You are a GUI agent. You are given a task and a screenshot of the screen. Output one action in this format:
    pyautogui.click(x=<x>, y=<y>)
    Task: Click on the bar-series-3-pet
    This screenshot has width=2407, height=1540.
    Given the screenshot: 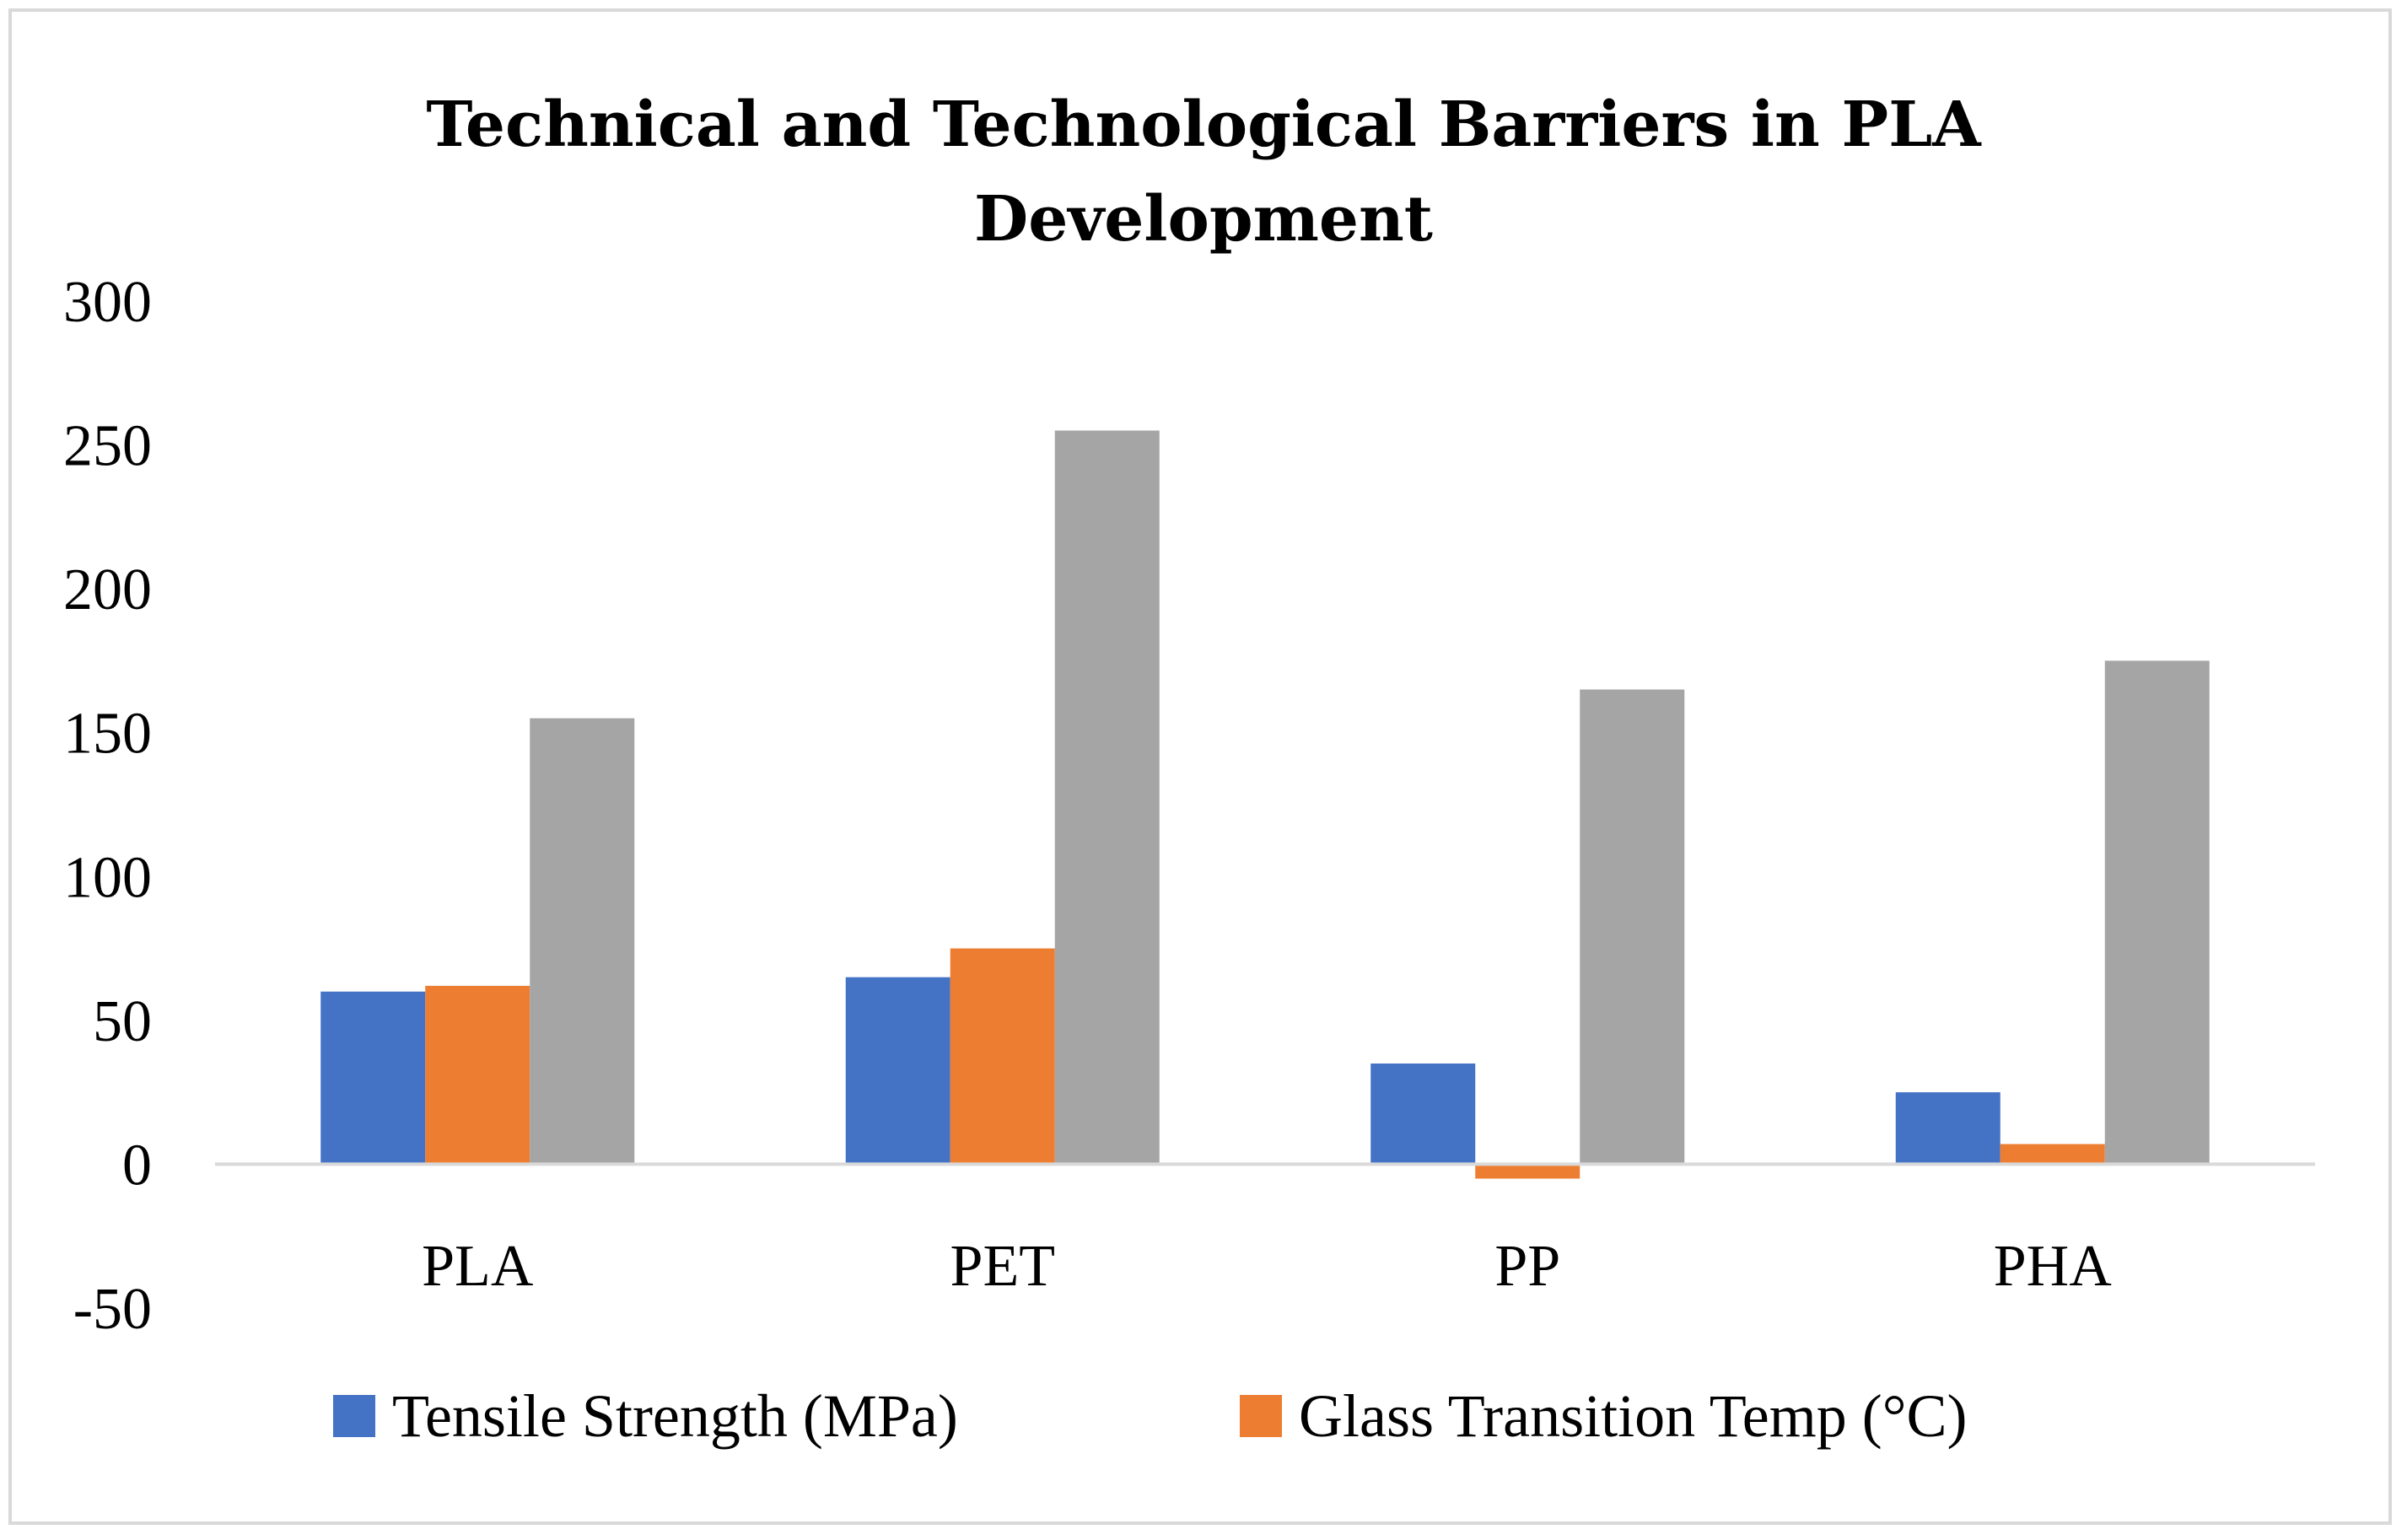 What is the action you would take?
    pyautogui.click(x=1107, y=798)
    